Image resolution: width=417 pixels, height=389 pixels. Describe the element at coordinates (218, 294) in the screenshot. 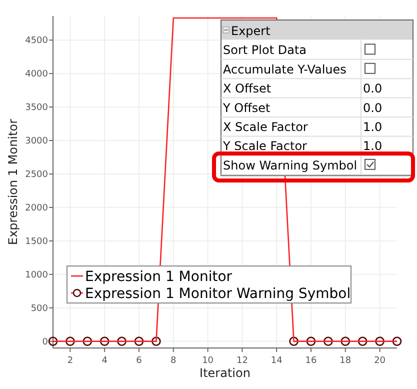

I see `legend-label: Expression 1 Monitor Warning Symbol` at that location.